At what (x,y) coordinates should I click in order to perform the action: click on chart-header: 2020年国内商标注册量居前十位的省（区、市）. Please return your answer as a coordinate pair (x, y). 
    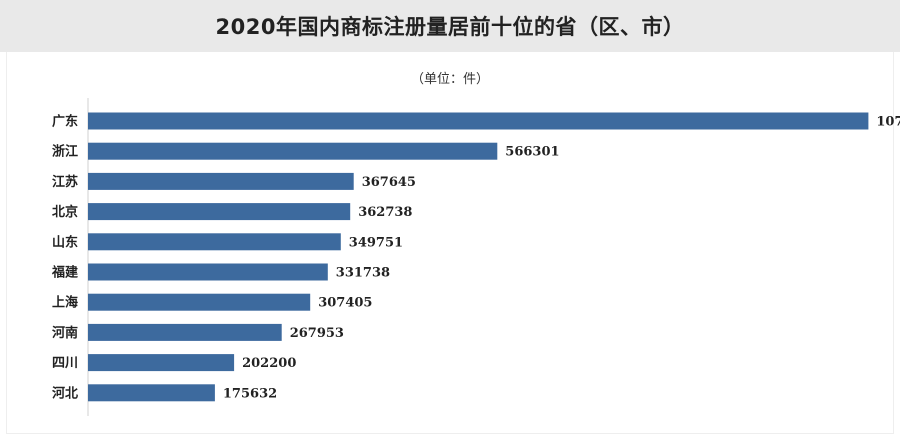
    Looking at the image, I should click on (450, 26).